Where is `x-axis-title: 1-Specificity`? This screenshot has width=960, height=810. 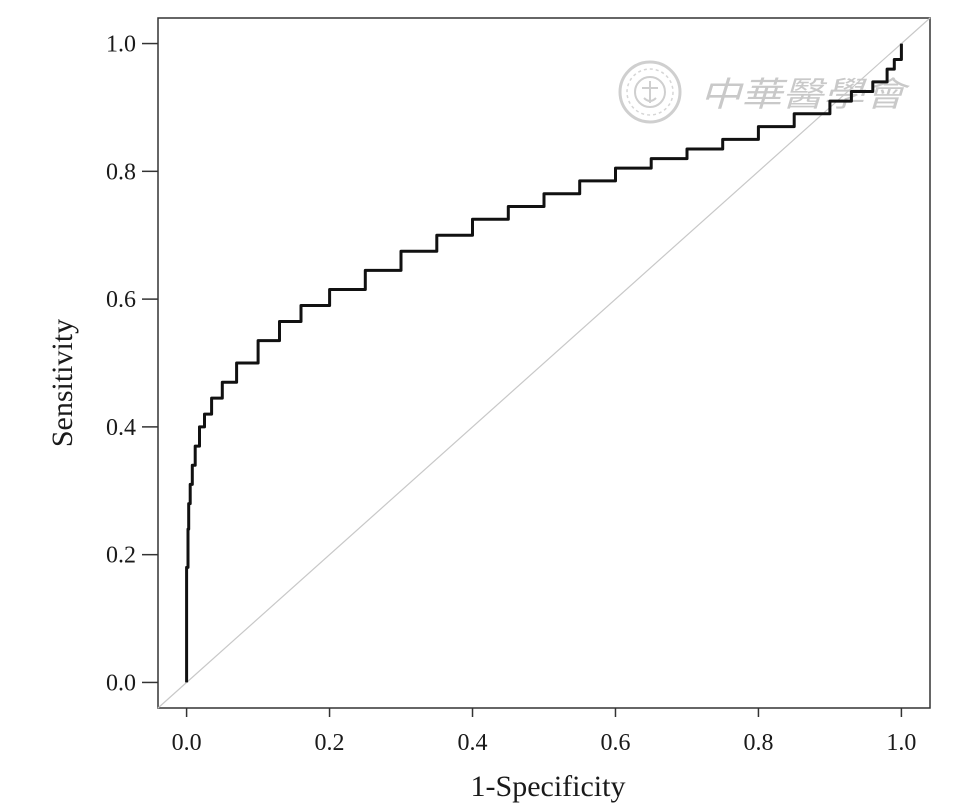 x-axis-title: 1-Specificity is located at coordinates (548, 786).